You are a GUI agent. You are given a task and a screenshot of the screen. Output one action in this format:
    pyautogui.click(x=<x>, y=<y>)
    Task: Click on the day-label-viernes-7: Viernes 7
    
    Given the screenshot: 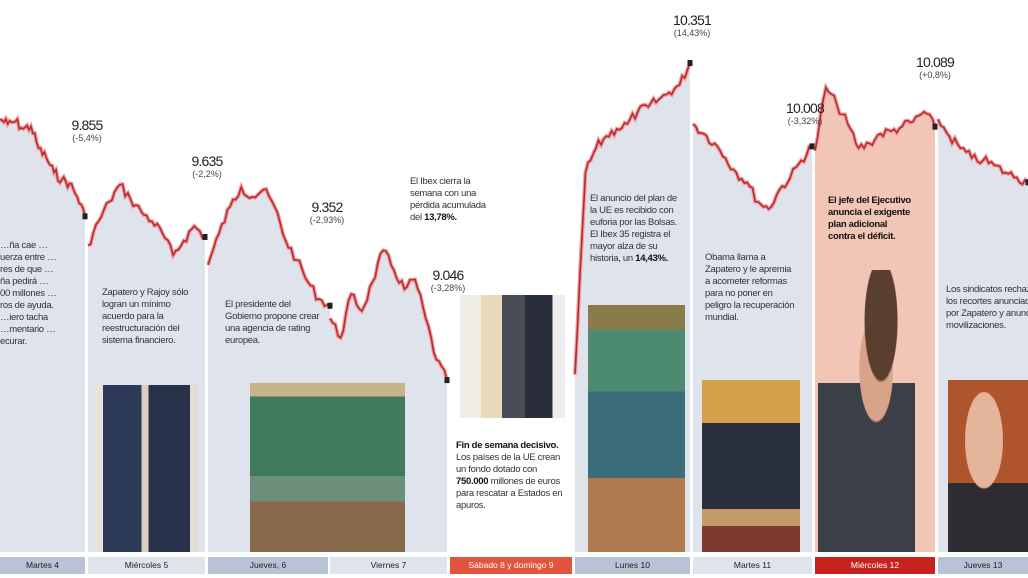 What is the action you would take?
    pyautogui.click(x=388, y=565)
    